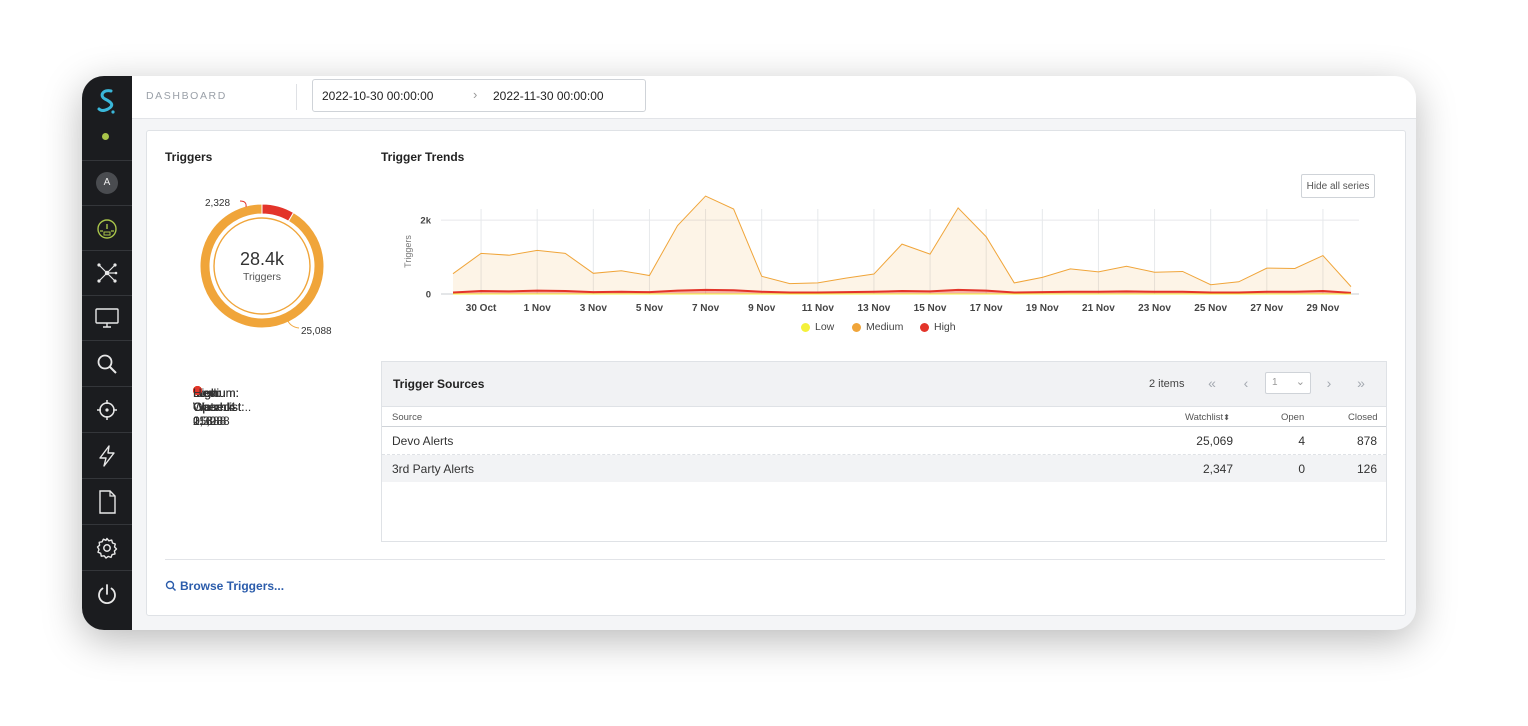  I want to click on col-closed: Closed, so click(1363, 417).